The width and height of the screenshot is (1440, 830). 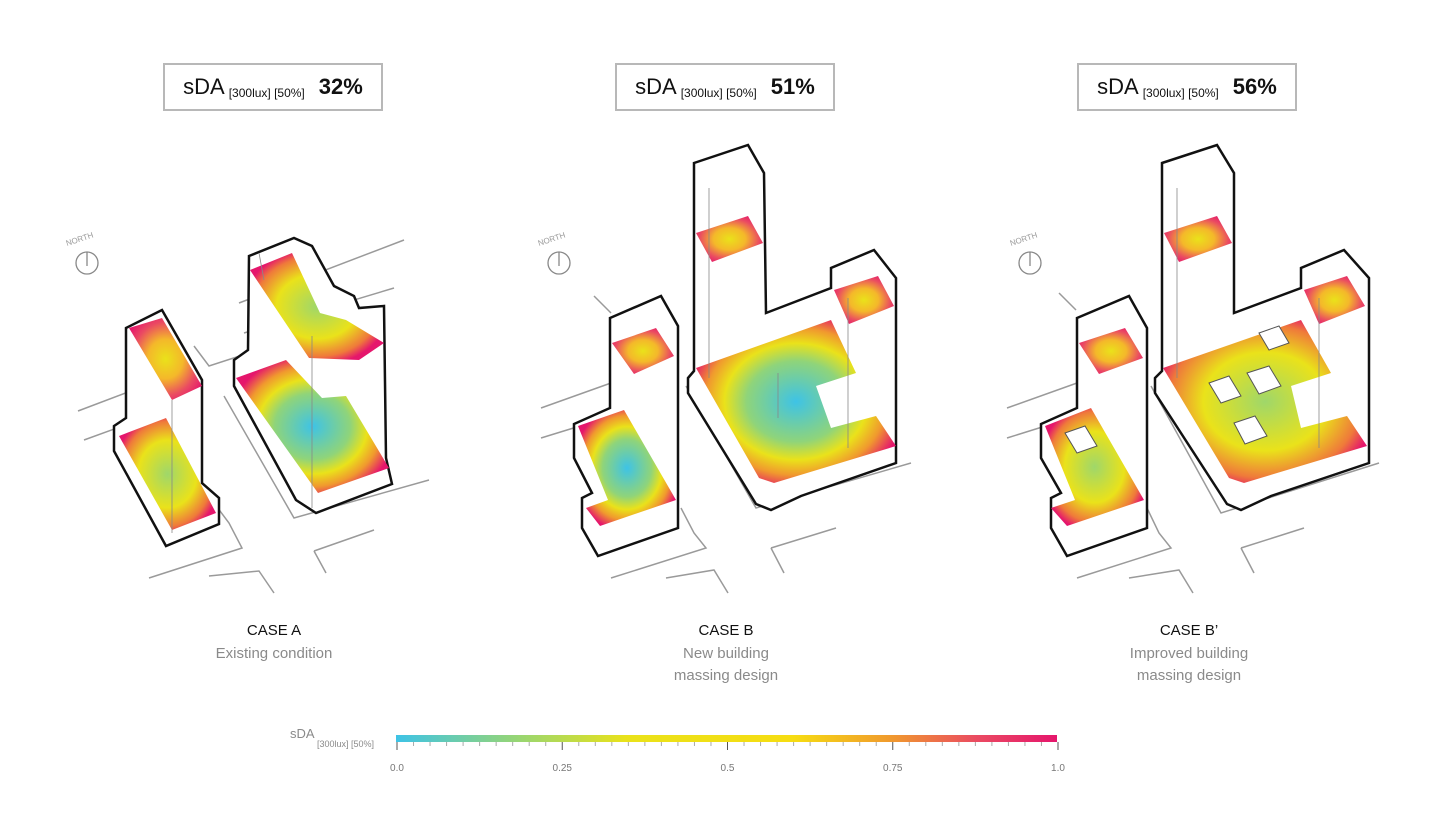 What do you see at coordinates (302, 733) in the screenshot?
I see `legend-title: sDA` at bounding box center [302, 733].